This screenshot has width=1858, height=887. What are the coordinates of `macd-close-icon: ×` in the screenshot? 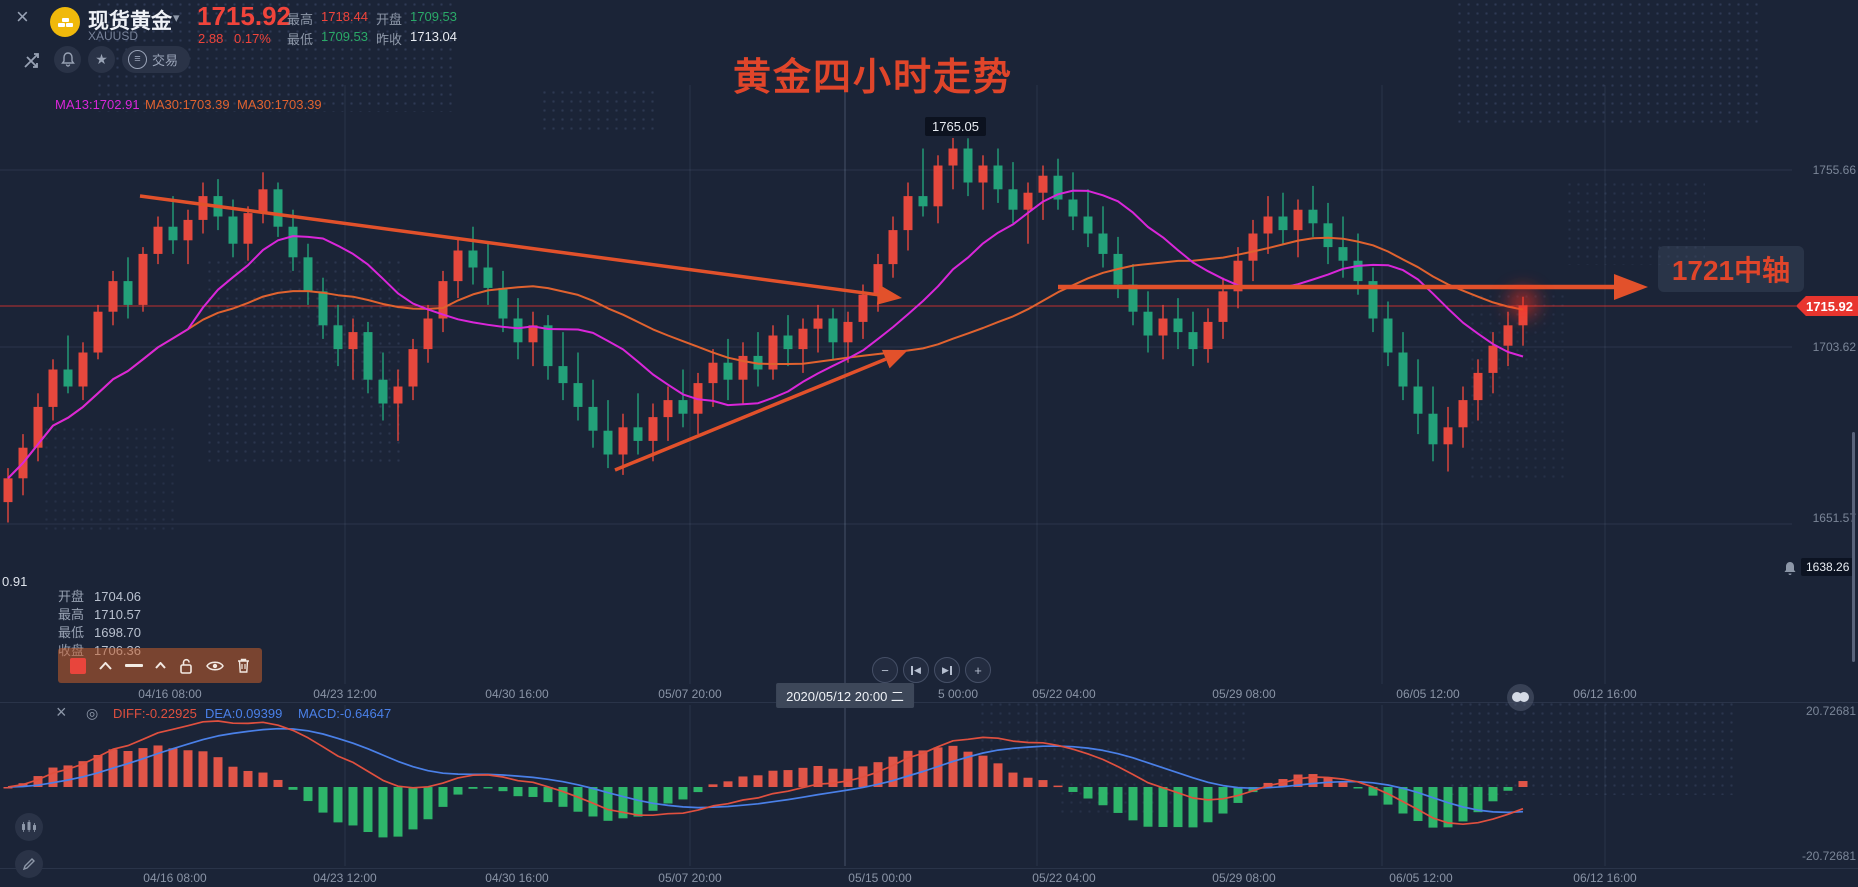 It's located at (61, 712).